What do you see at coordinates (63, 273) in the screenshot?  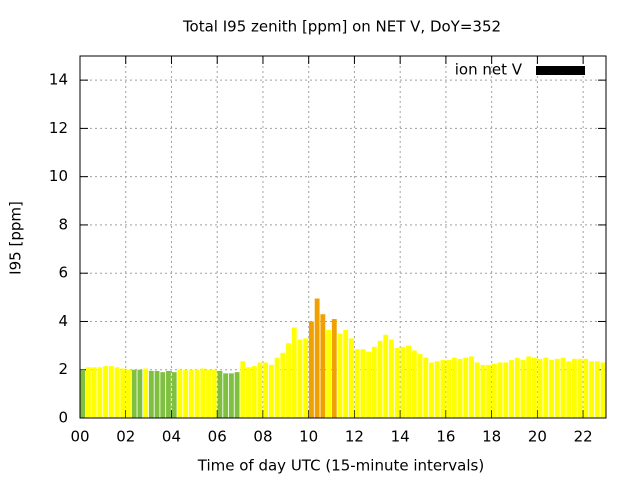 I see `y-tick-label: 6` at bounding box center [63, 273].